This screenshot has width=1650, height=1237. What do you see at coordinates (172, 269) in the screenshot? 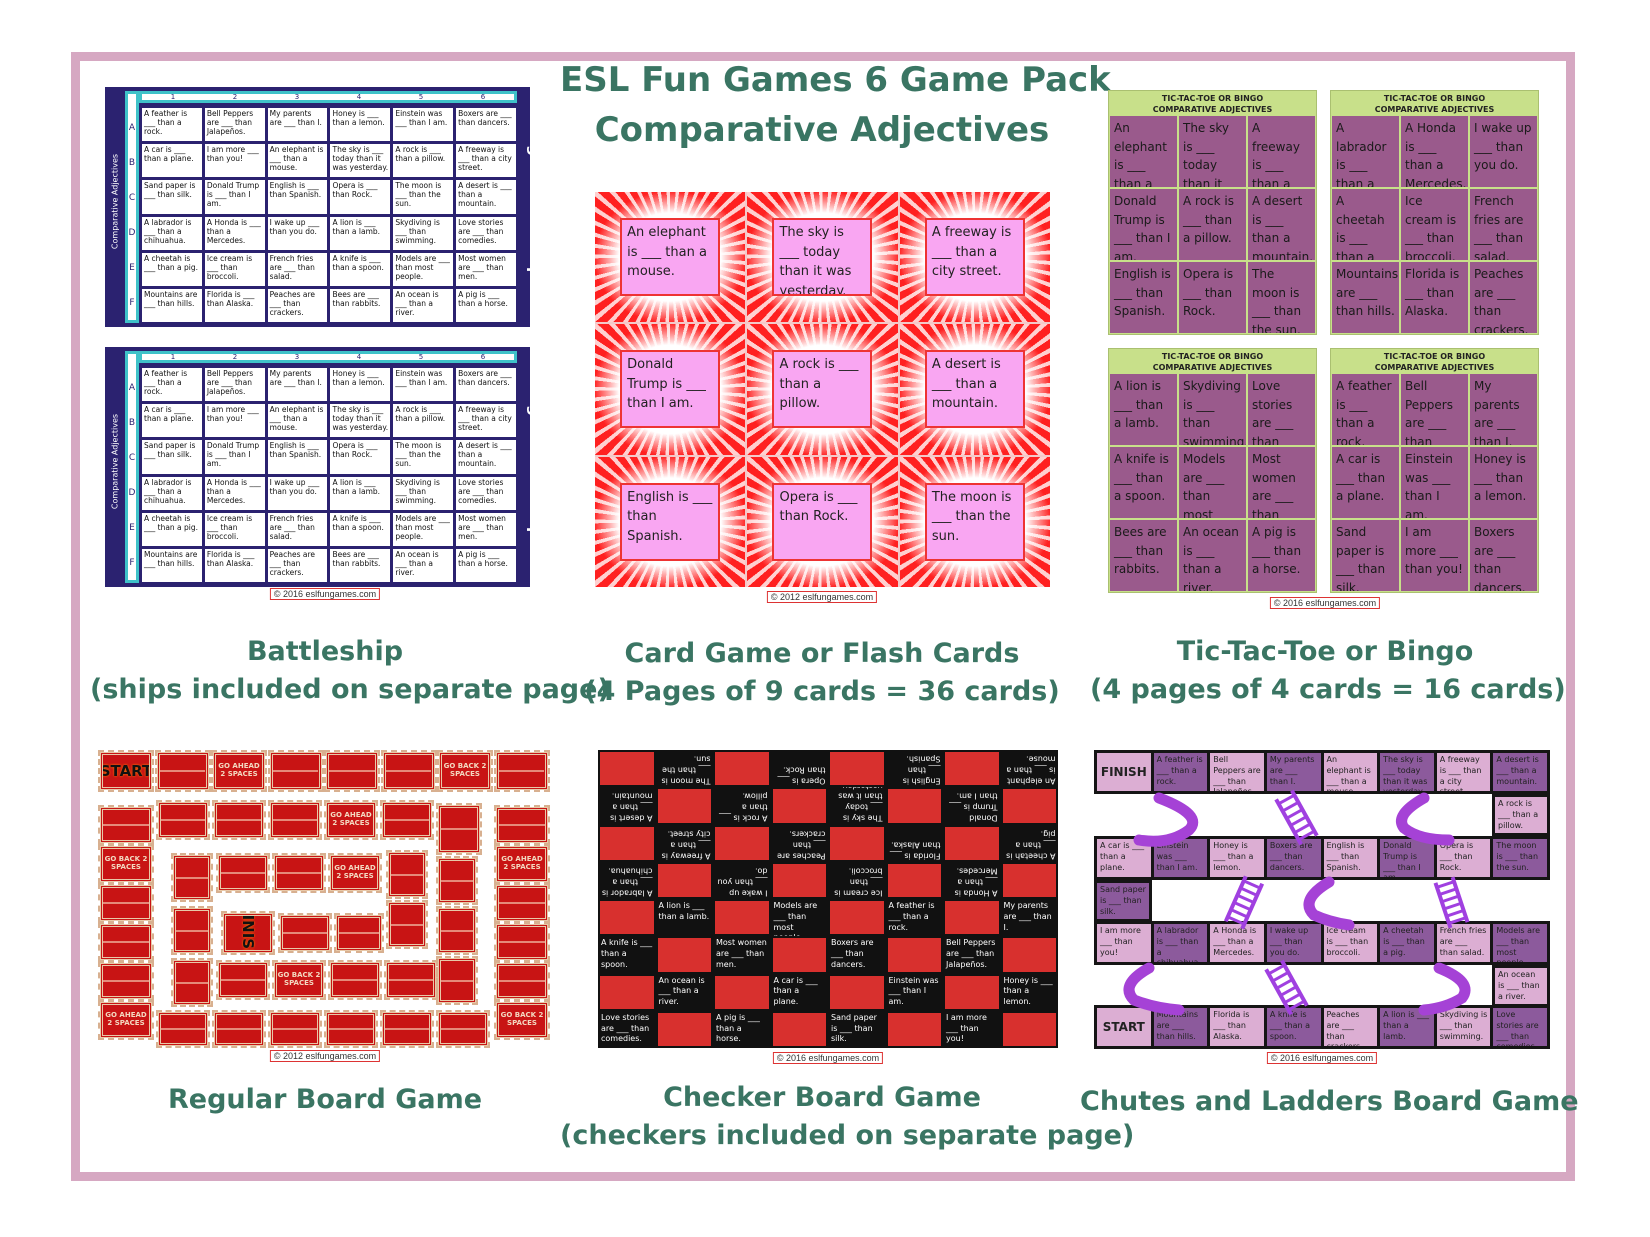
I see `grid-cell: A cheetah is ___ than a pig.` at bounding box center [172, 269].